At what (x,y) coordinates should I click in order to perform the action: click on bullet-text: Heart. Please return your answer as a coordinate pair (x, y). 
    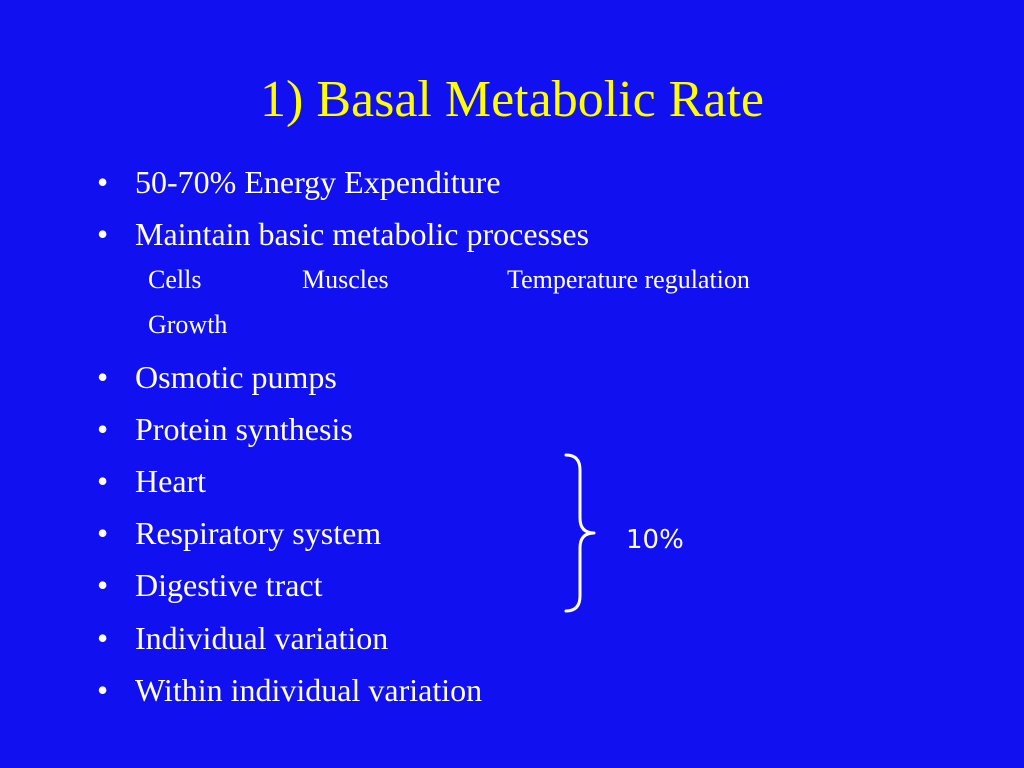
    Looking at the image, I should click on (171, 481).